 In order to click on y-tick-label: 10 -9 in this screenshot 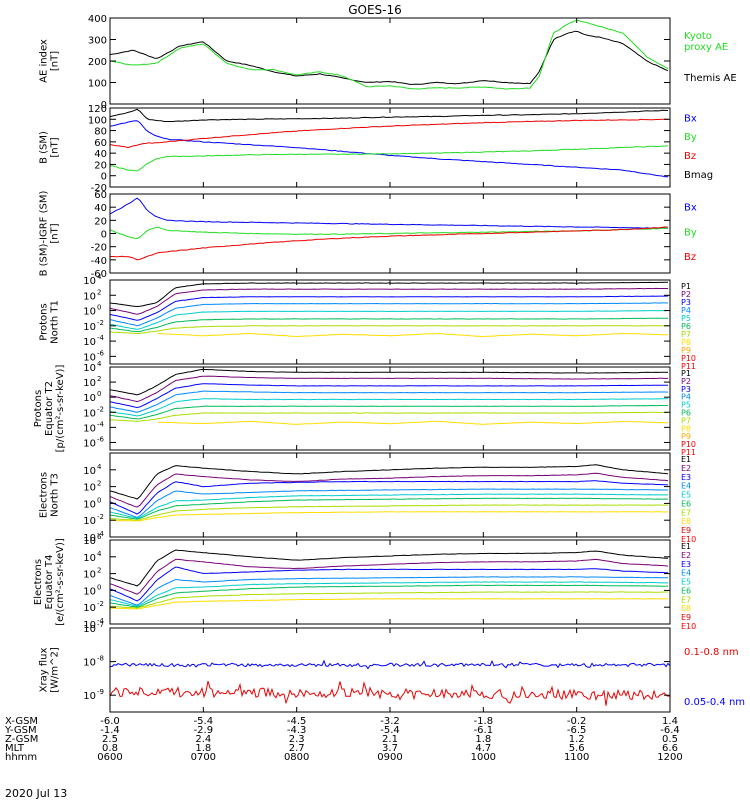, I will do `click(93, 695)`.